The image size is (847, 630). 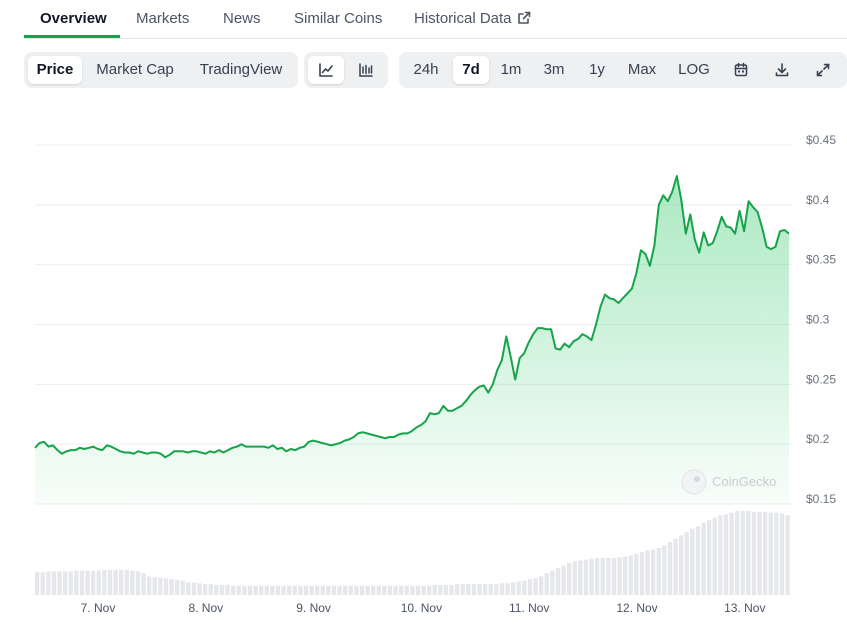 What do you see at coordinates (471, 70) in the screenshot?
I see `range-7d-button: 7d` at bounding box center [471, 70].